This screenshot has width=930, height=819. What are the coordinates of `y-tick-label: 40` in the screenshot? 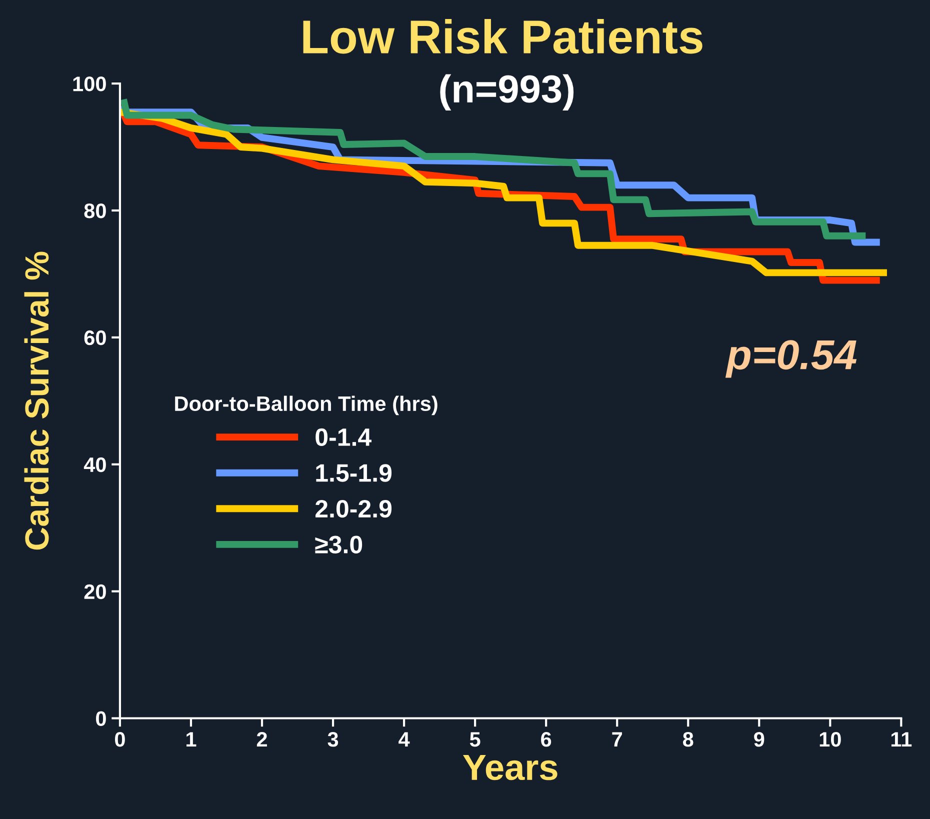 It's located at (95, 464).